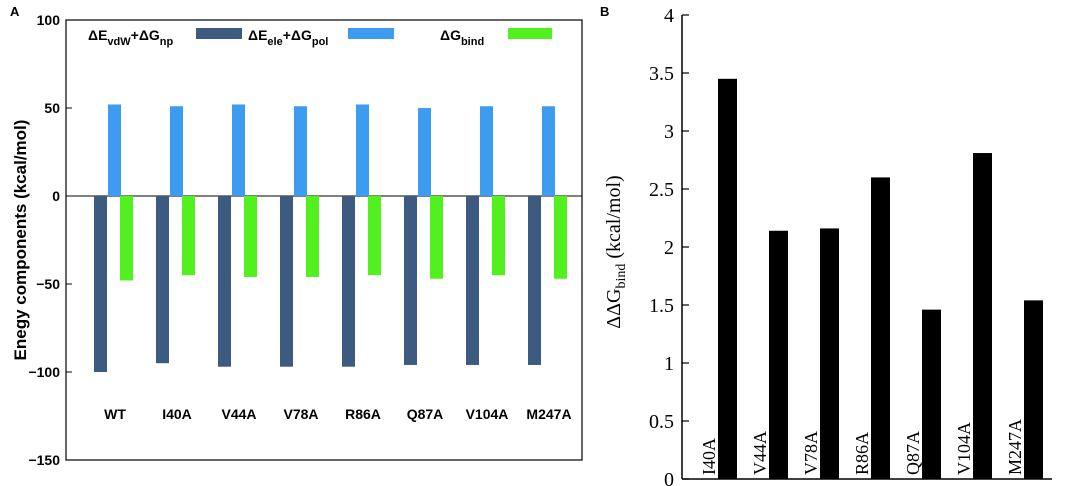 The height and width of the screenshot is (486, 1067). What do you see at coordinates (669, 477) in the screenshot?
I see `panel-b-y-tick-label: 0` at bounding box center [669, 477].